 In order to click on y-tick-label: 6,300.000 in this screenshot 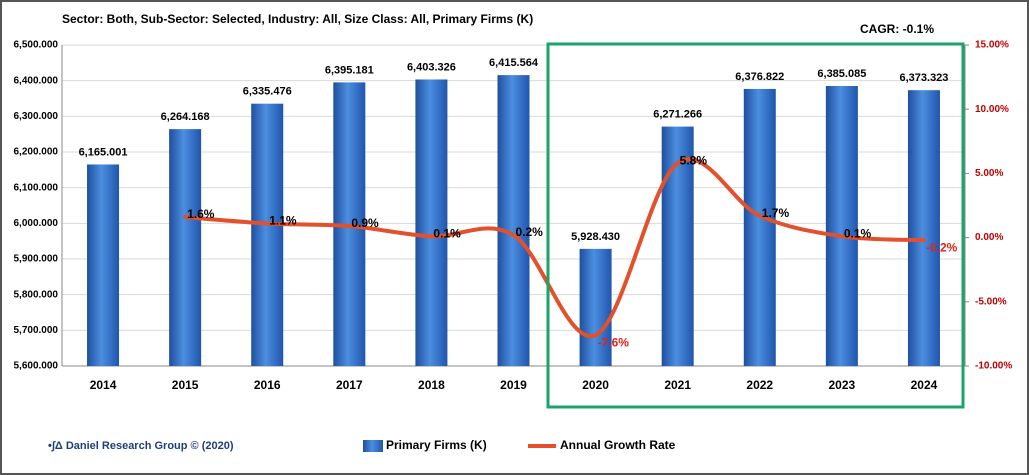, I will do `click(36, 116)`.